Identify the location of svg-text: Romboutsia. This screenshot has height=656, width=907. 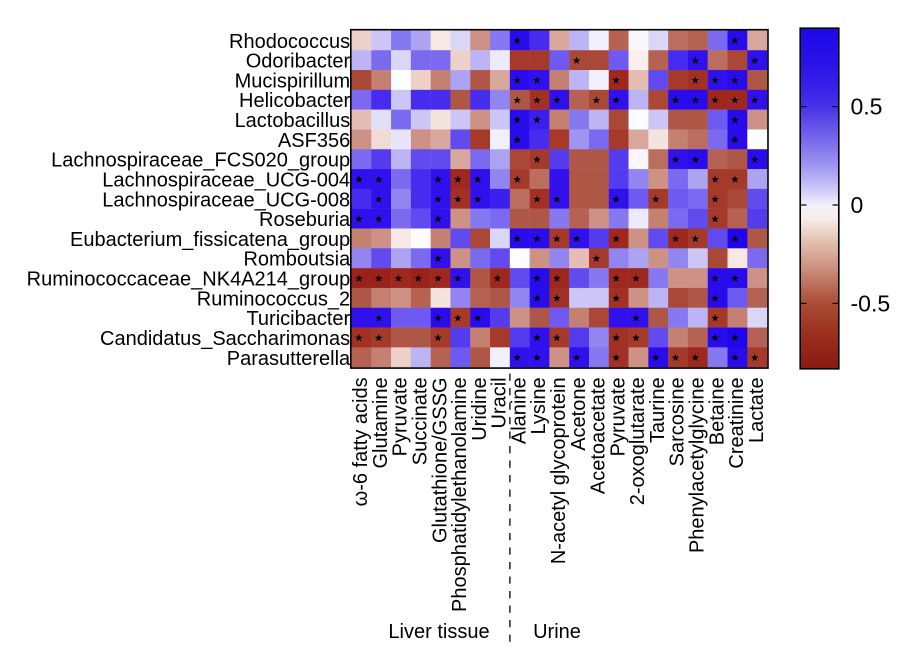
(297, 260).